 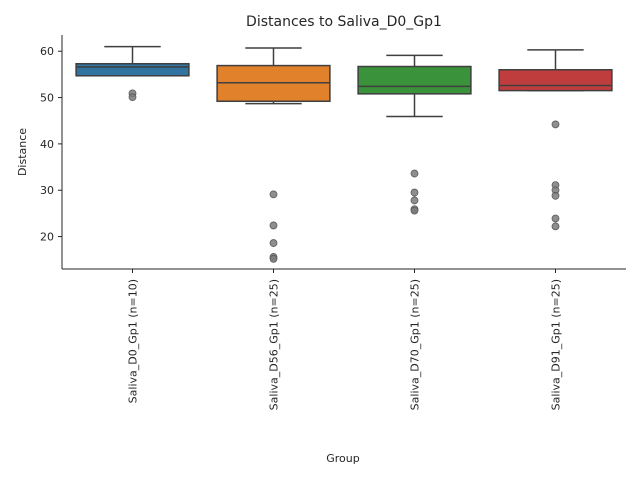 I want to click on y-axis-label: Distance, so click(x=22, y=152).